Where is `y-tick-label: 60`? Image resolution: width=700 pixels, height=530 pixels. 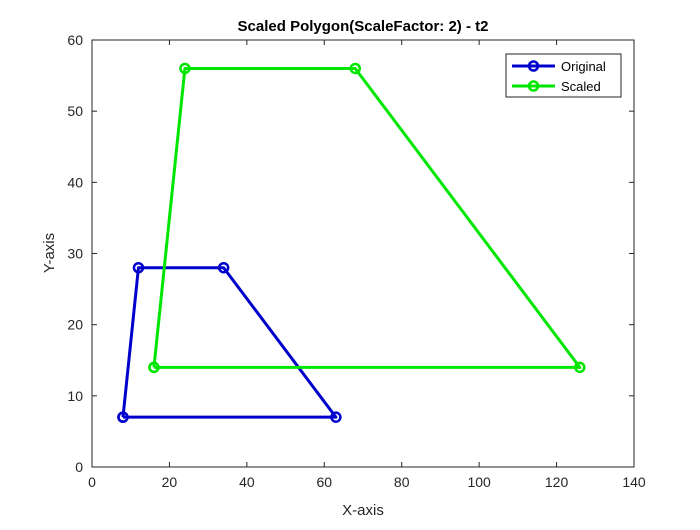
y-tick-label: 60 is located at coordinates (75, 40).